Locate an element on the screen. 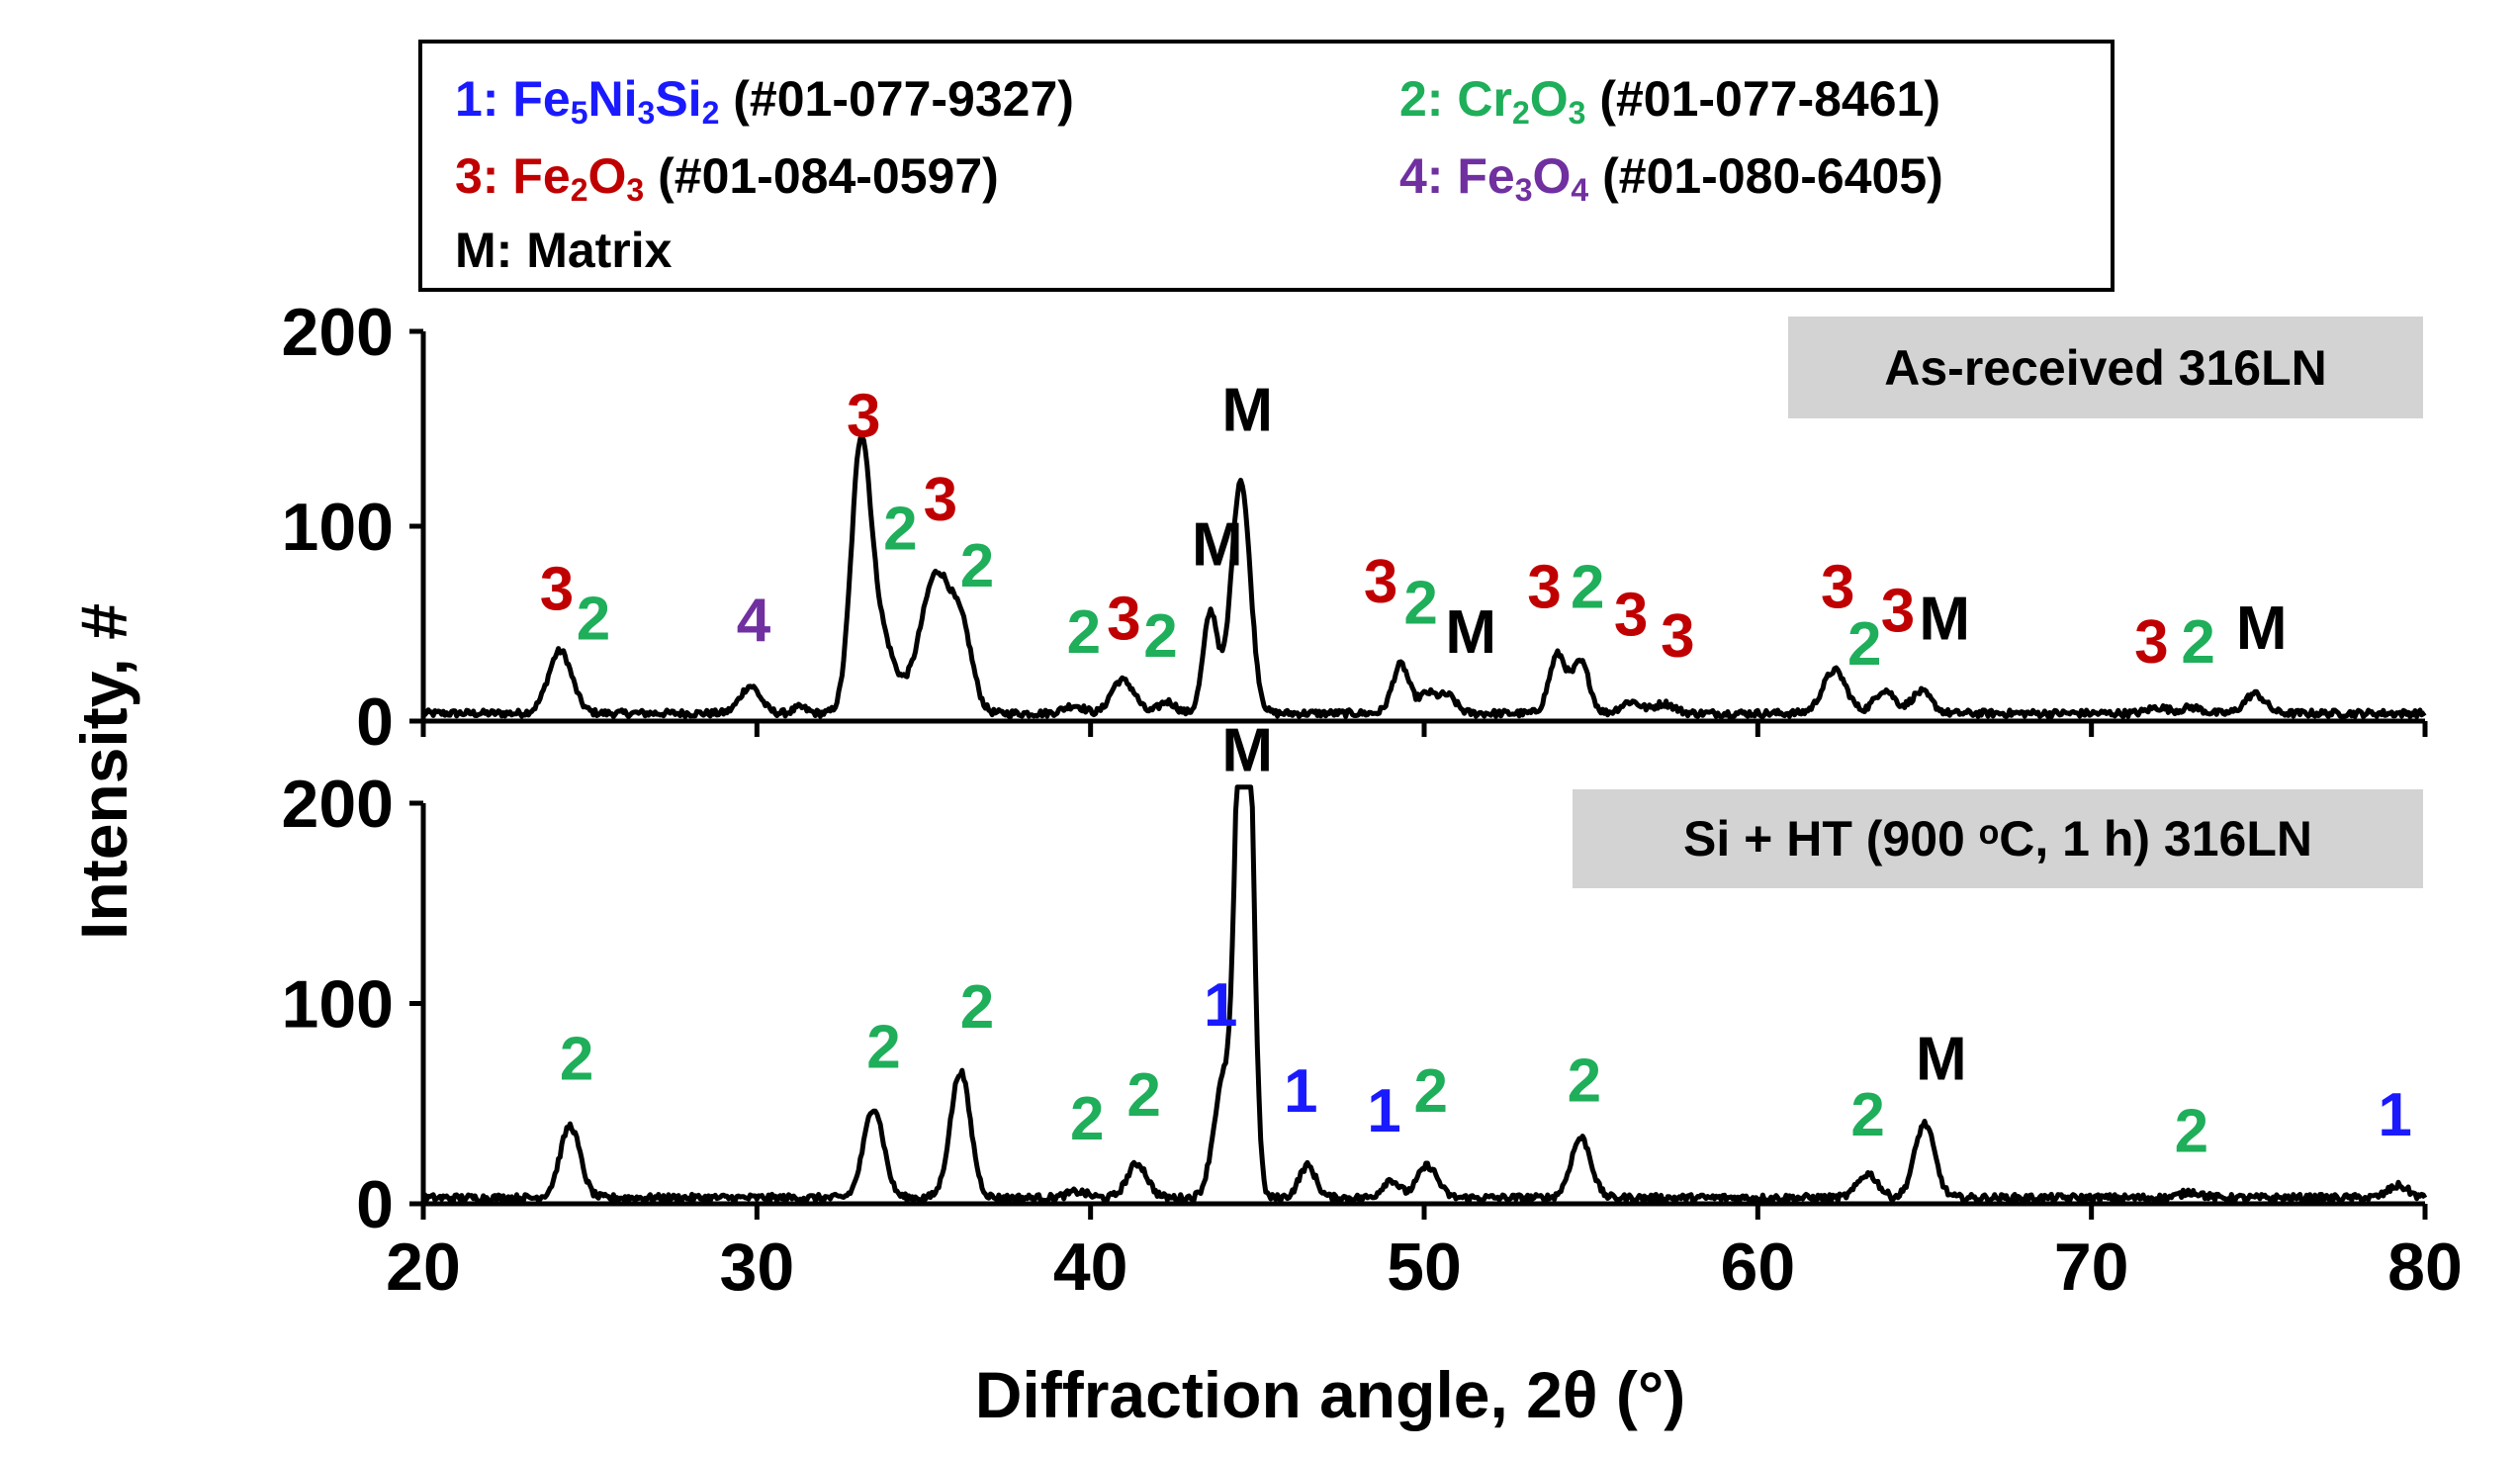 This screenshot has width=2520, height=1457. legend-item-4: 4: Fe3O4 (#01-080-6405) is located at coordinates (1671, 178).